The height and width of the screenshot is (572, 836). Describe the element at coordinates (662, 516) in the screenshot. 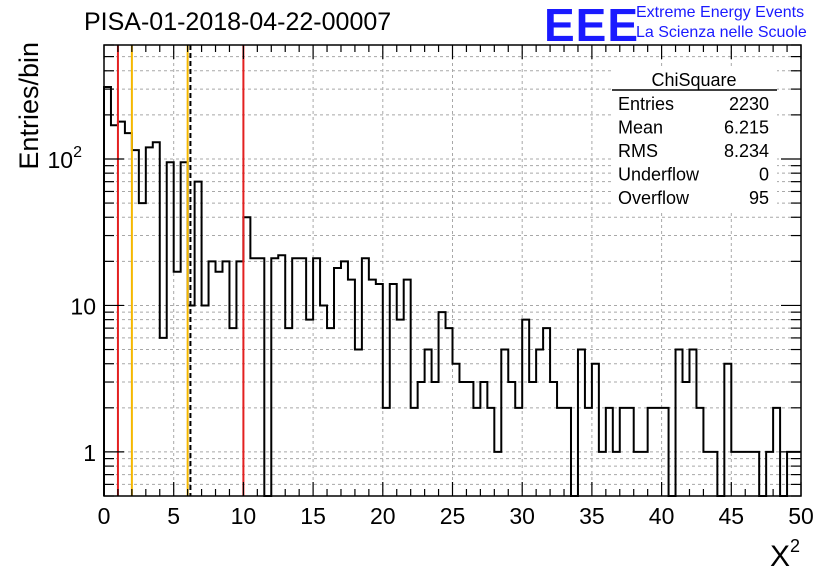

I see `x-tick-label: 40` at that location.